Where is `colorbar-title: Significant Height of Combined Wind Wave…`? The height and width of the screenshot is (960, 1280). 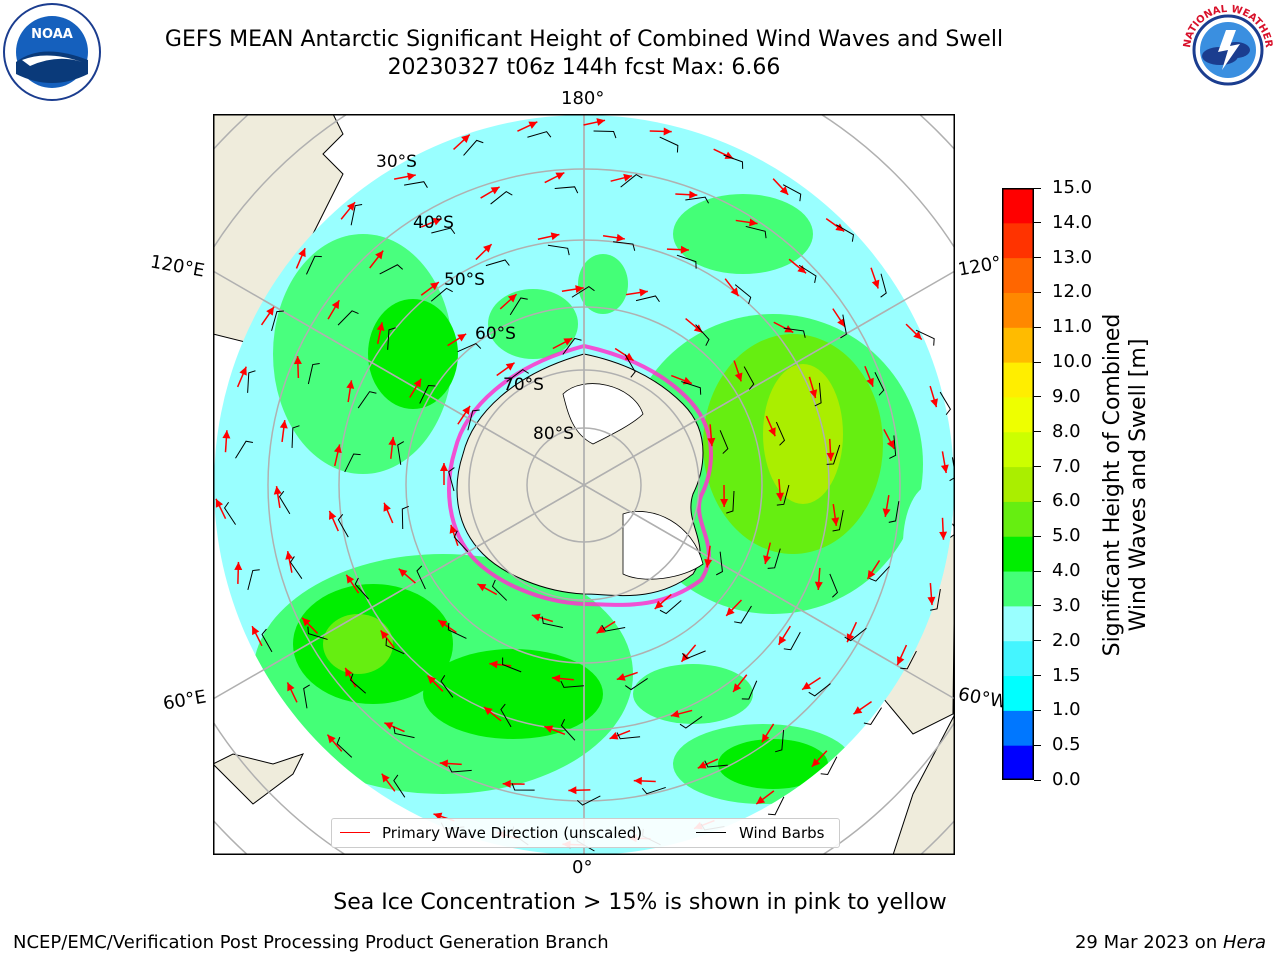
colorbar-title: Significant Height of Combined Wind Wave… is located at coordinates (1126, 485).